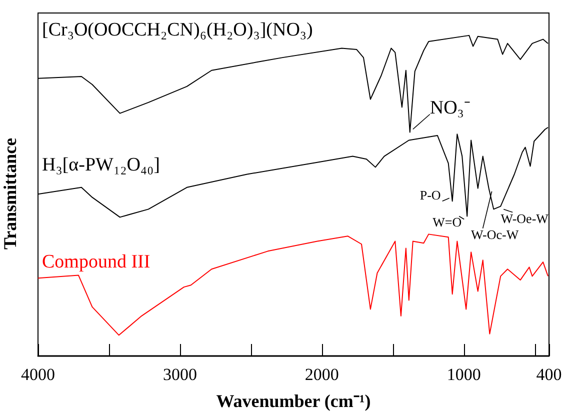 The height and width of the screenshot is (420, 565). Describe the element at coordinates (179, 374) in the screenshot. I see `x-tick-label: 3000` at that location.